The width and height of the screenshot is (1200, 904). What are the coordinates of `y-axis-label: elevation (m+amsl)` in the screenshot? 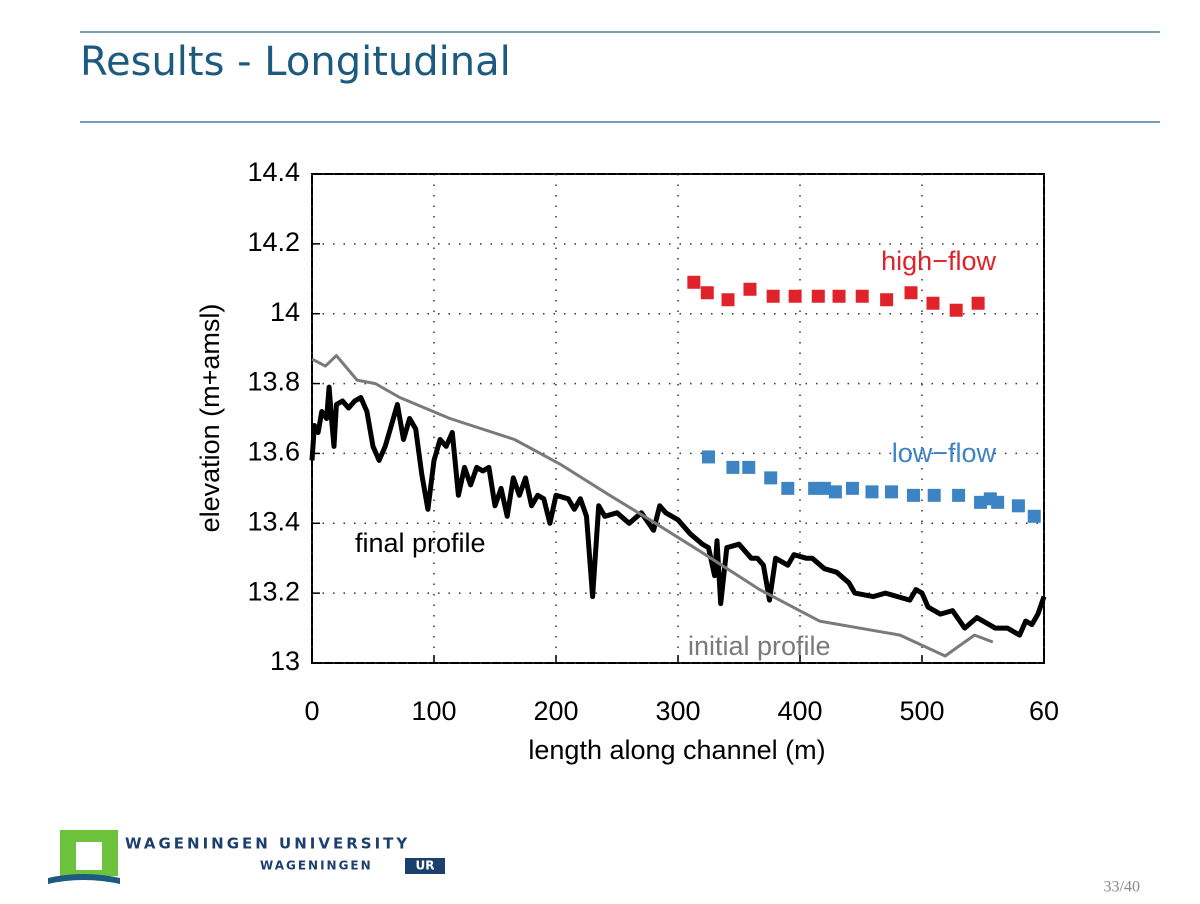 It's located at (210, 418).